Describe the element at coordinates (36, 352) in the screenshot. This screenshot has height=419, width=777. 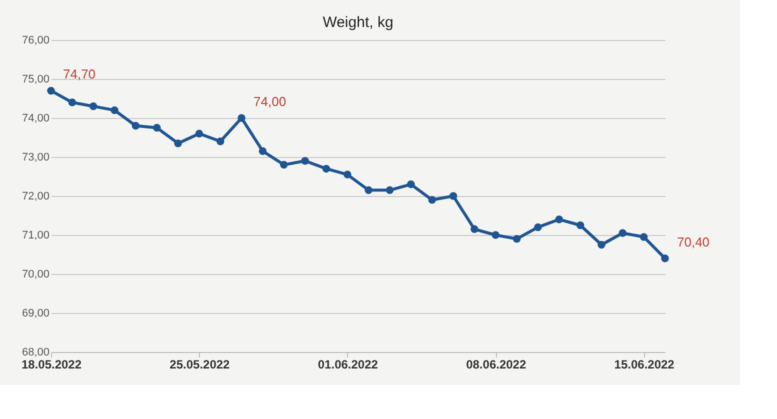
I see `y-tick-label: 68,00` at that location.